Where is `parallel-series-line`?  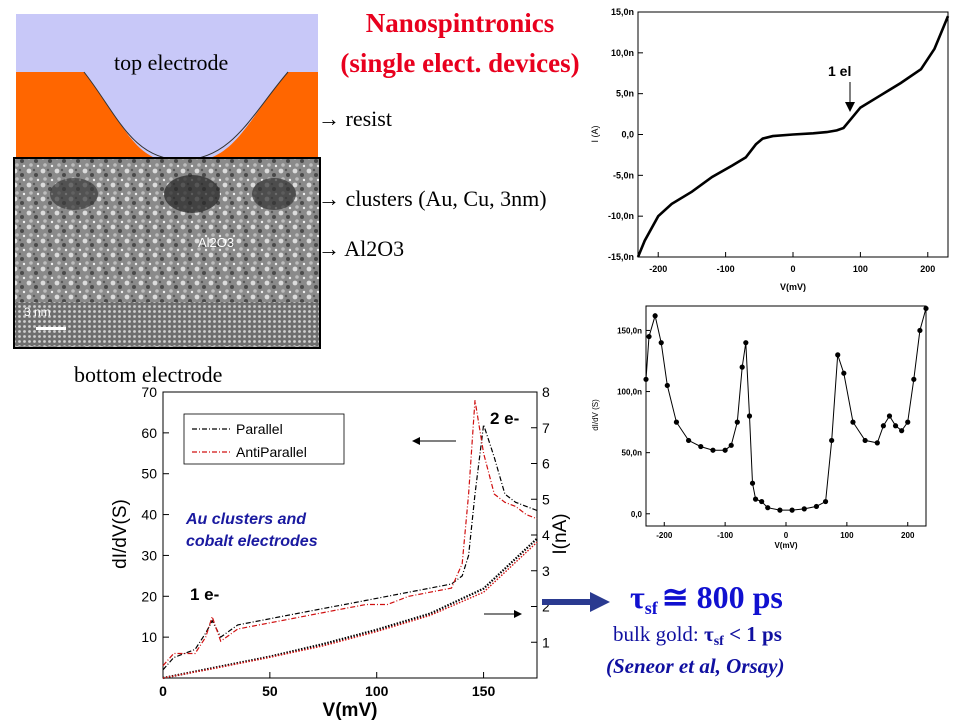
parallel-series-line is located at coordinates (350, 547).